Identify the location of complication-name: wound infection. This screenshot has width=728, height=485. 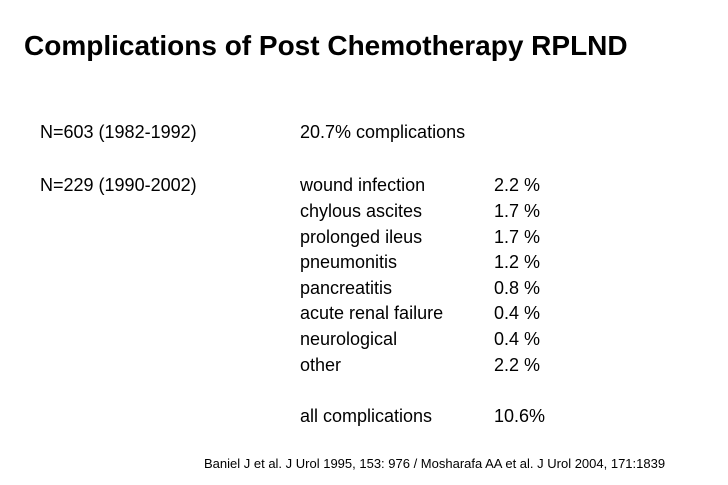
(363, 185).